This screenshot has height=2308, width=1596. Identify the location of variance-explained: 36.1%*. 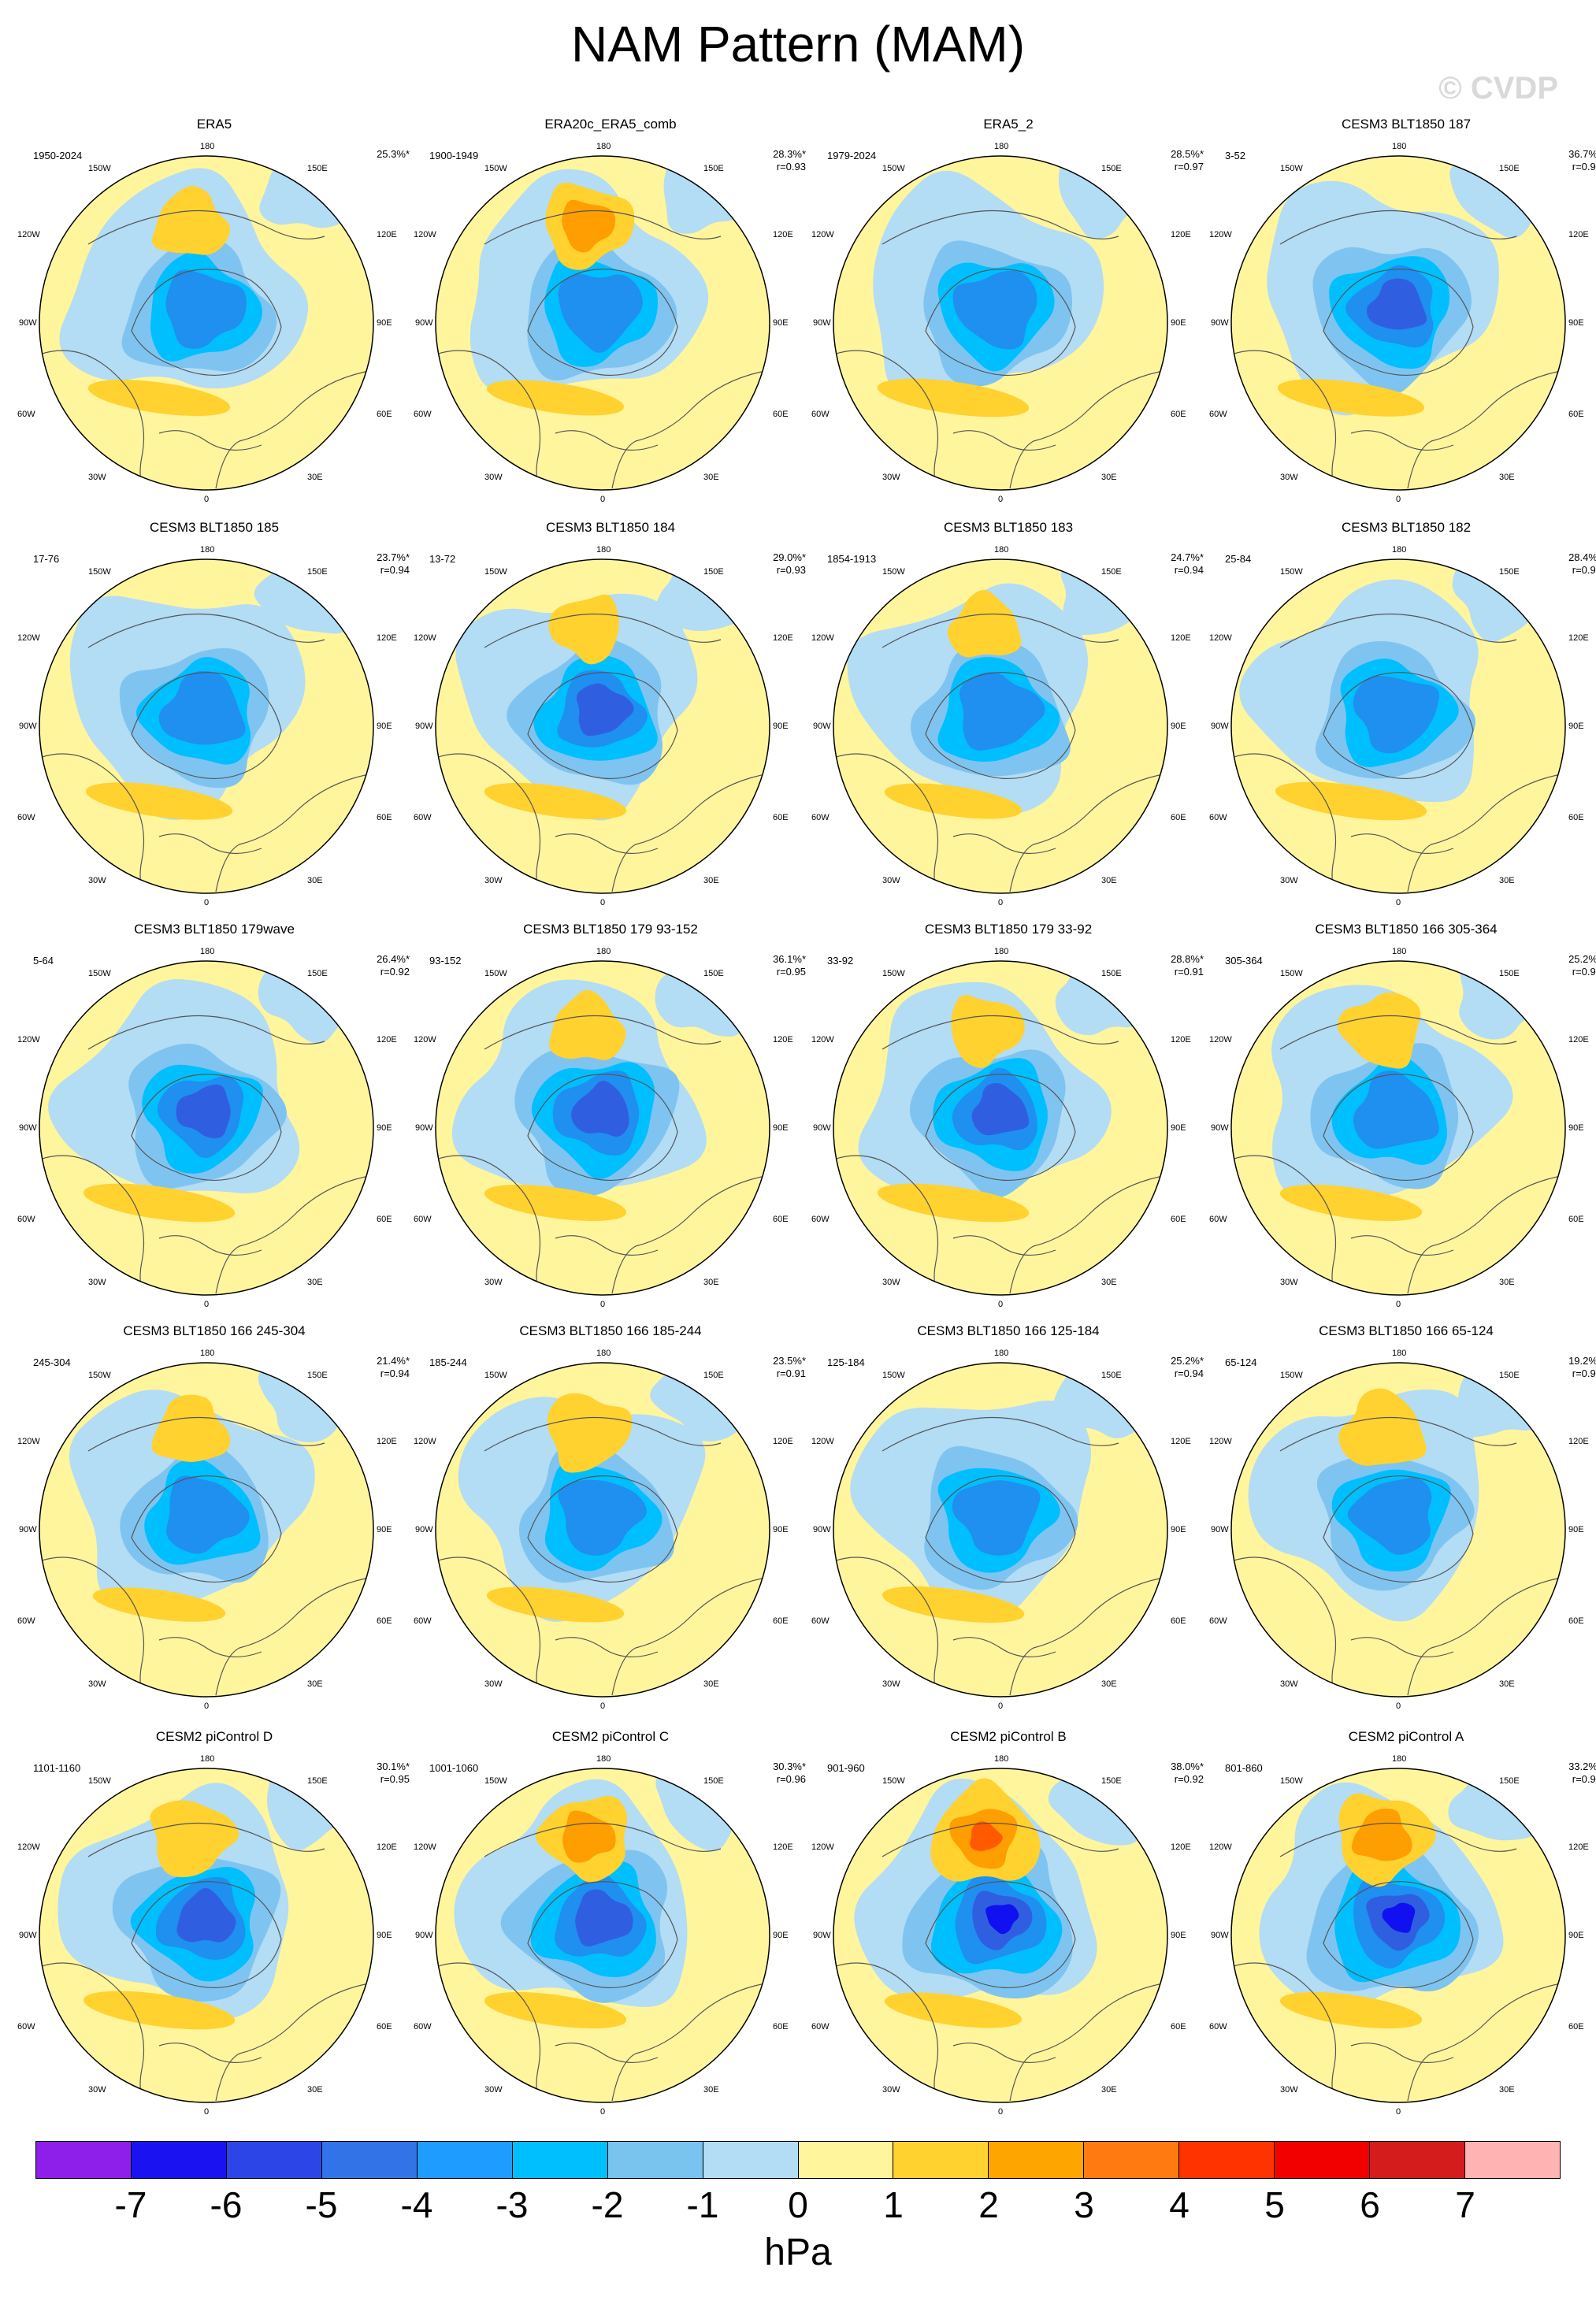
(789, 959).